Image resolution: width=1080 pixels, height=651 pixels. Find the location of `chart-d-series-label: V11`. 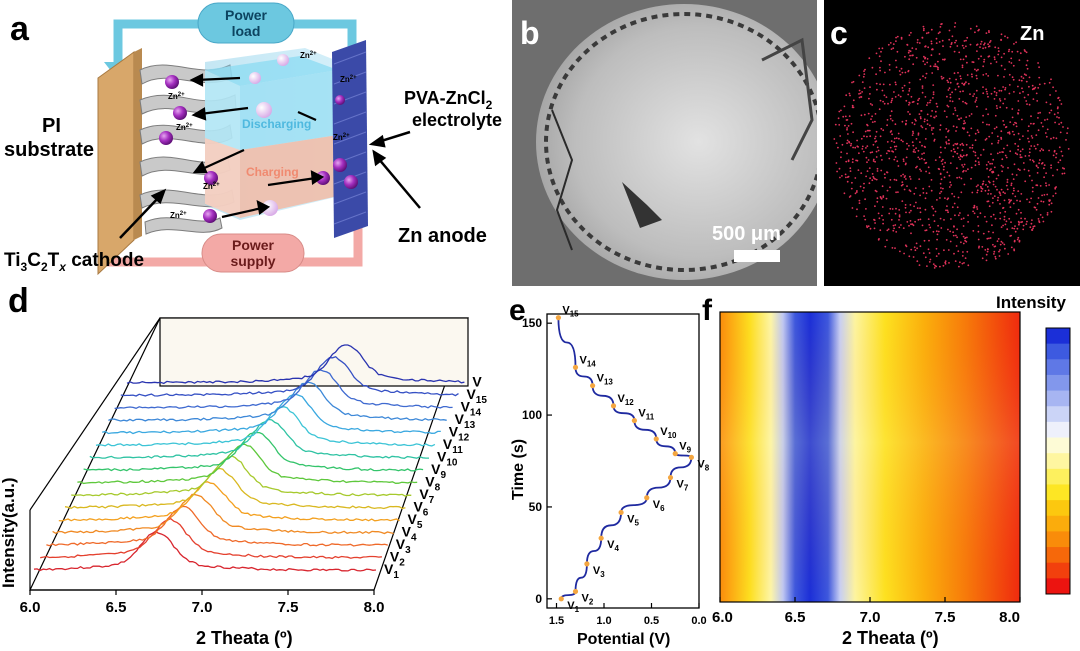

chart-d-series-label: V11 is located at coordinates (453, 446).